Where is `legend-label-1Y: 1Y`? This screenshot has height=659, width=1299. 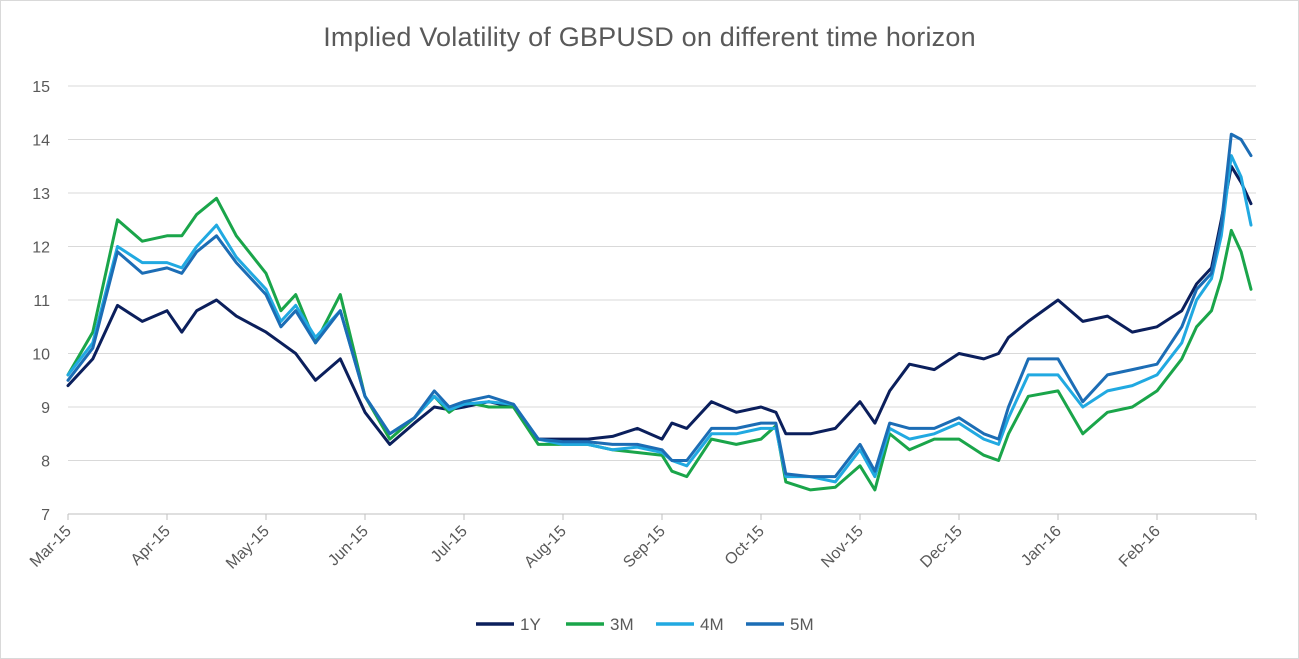 legend-label-1Y: 1Y is located at coordinates (530, 624).